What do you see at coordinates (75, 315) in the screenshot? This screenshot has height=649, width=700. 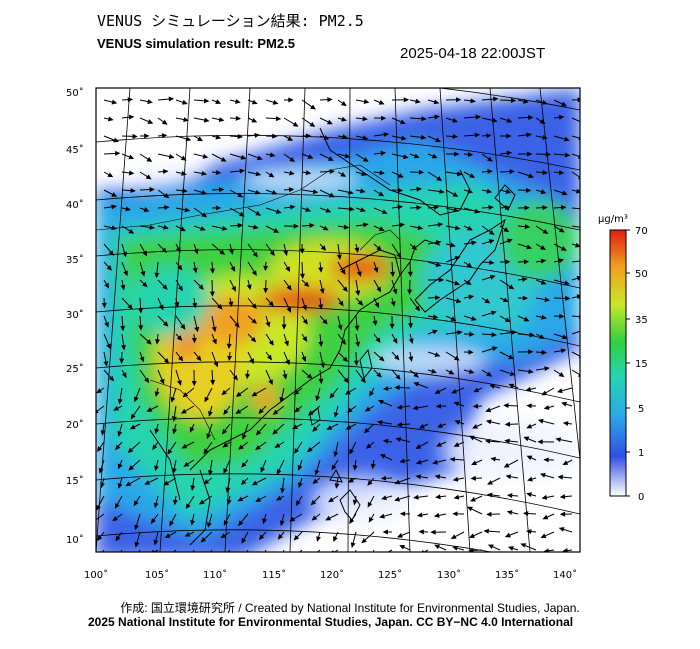 I see `lat-label: 30˚` at bounding box center [75, 315].